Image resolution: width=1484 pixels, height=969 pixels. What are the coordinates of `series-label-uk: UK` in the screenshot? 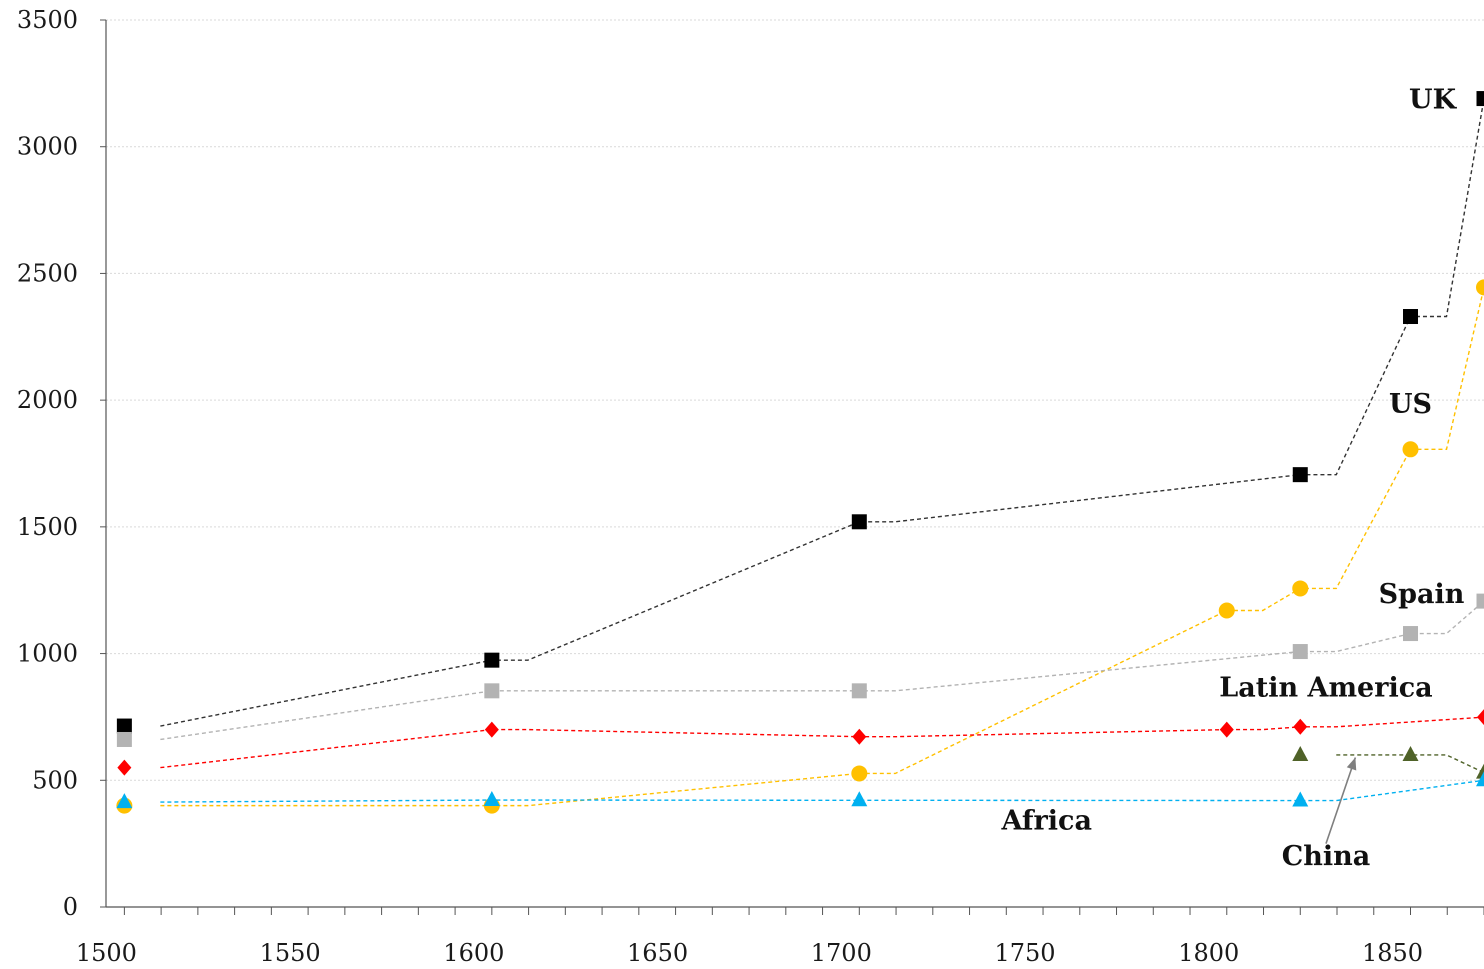 It's located at (1433, 100).